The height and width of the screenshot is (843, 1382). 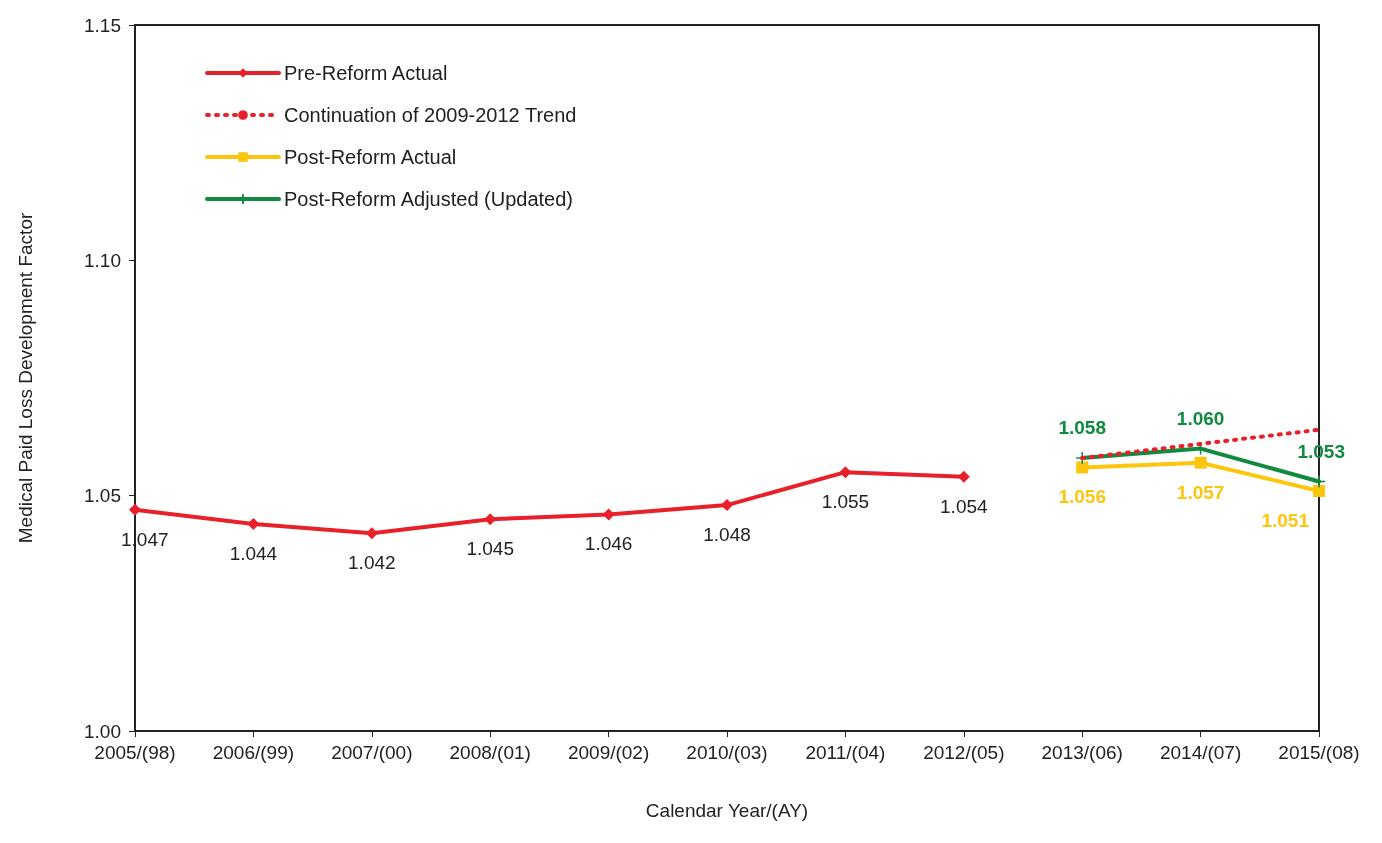 What do you see at coordinates (25, 378) in the screenshot?
I see `y-axis-title: Medical Paid Loss Development Factor` at bounding box center [25, 378].